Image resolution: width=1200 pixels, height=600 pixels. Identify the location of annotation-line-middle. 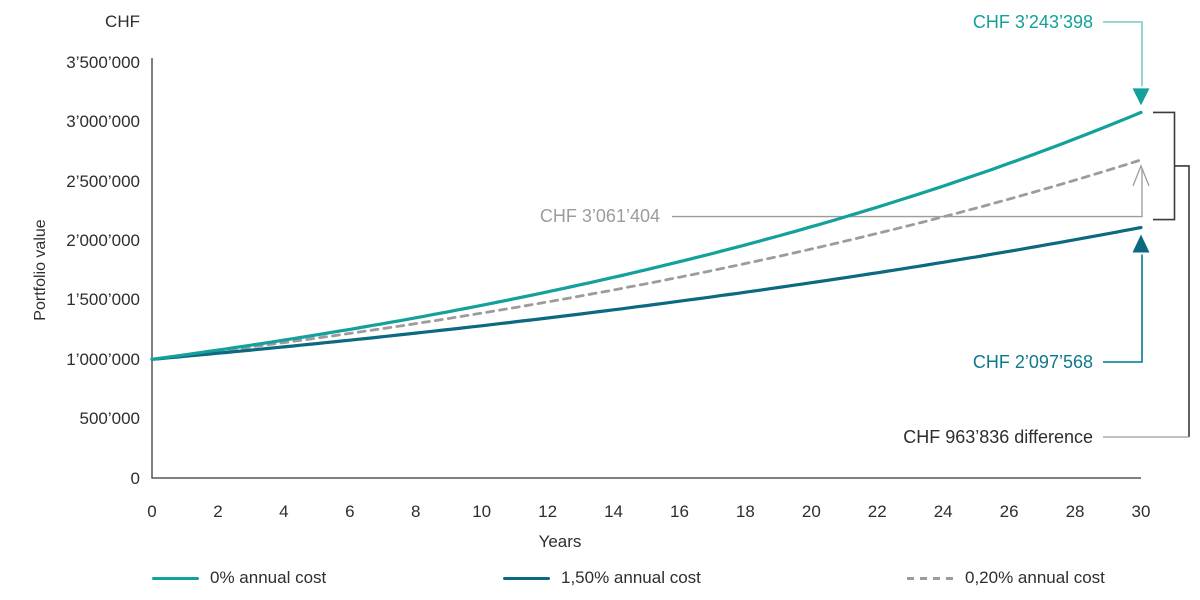
(907, 192).